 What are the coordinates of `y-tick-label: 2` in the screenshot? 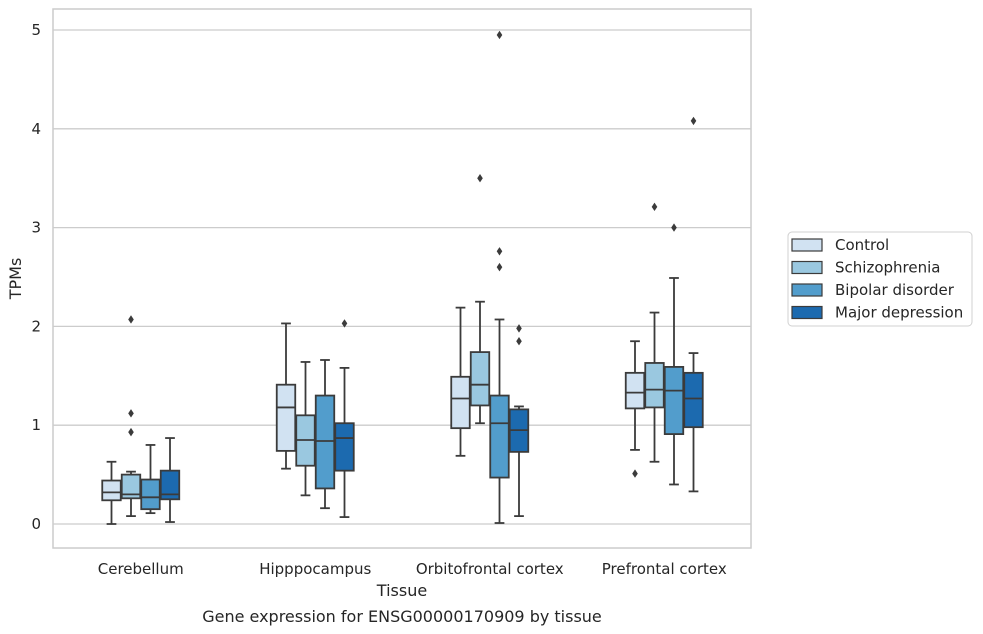 It's located at (36, 326).